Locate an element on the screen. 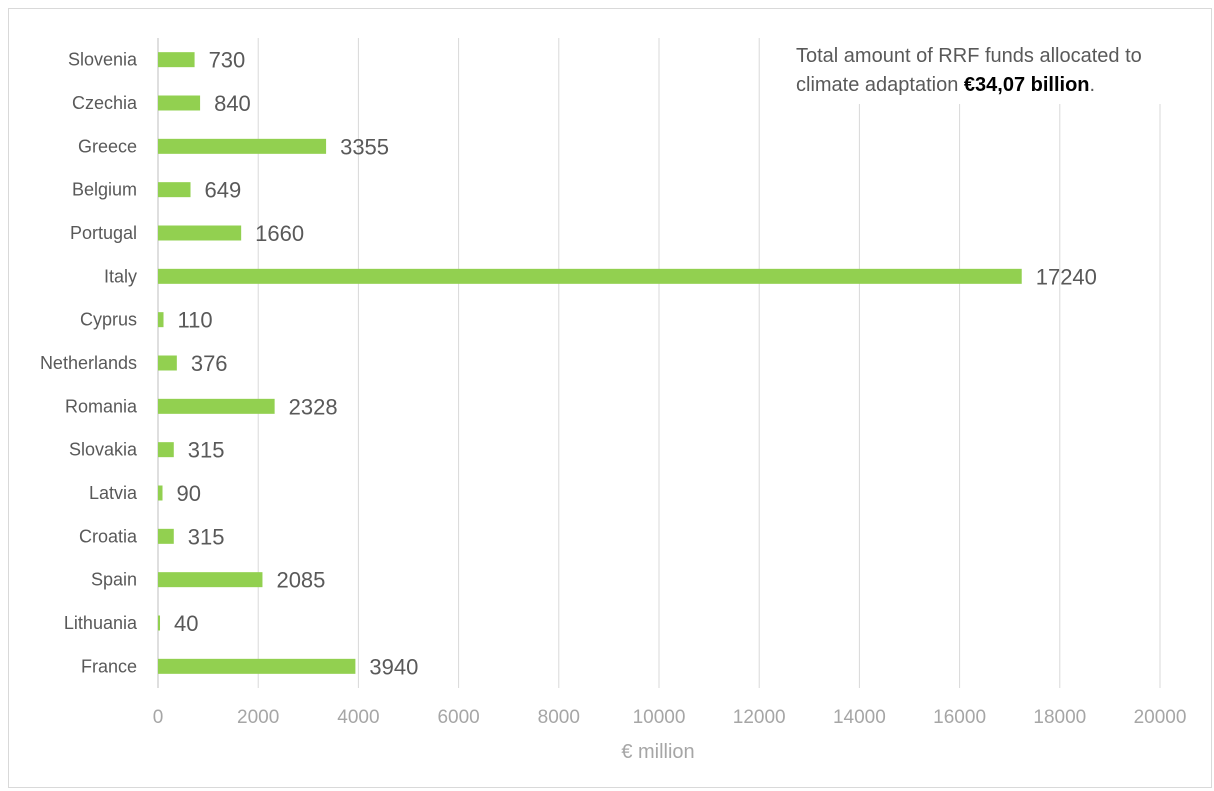 The image size is (1214, 791). category-label-netherlands: Netherlands is located at coordinates (88, 363).